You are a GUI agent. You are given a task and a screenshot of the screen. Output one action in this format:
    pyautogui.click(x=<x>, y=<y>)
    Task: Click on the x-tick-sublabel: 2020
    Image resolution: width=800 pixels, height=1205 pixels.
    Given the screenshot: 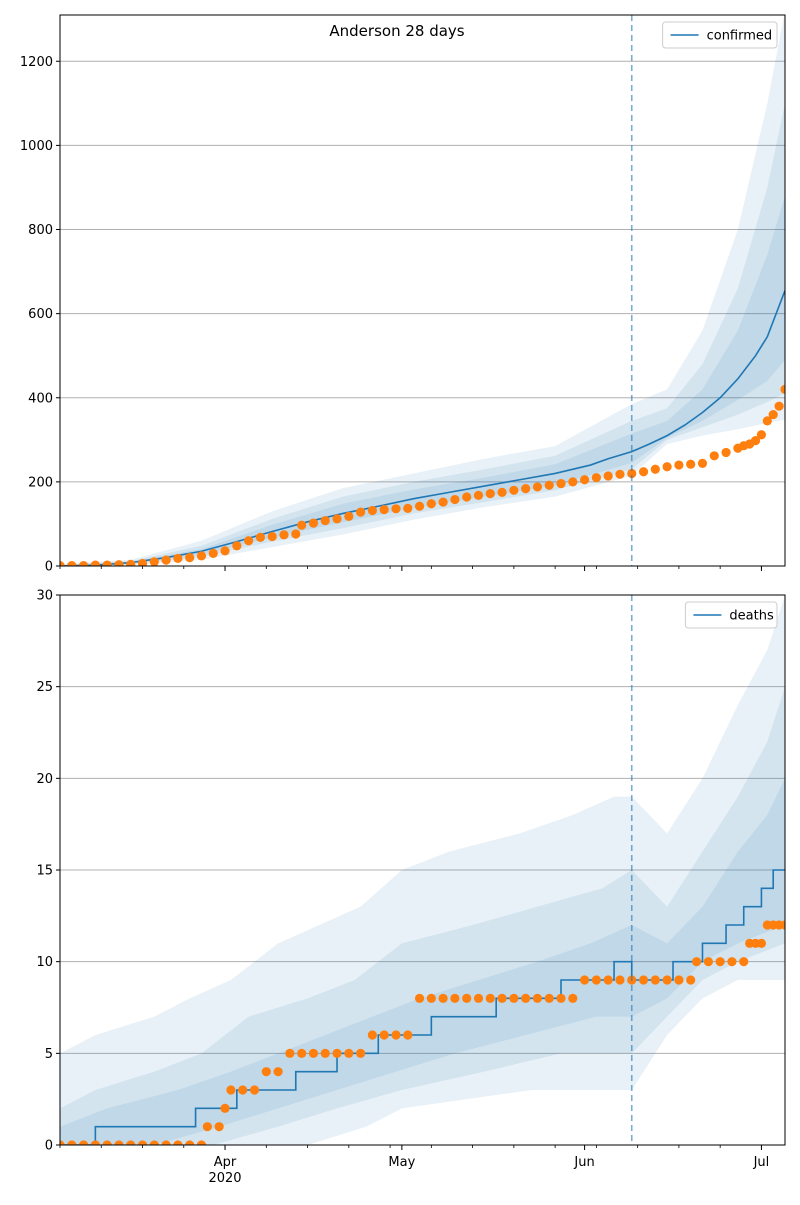 What is the action you would take?
    pyautogui.click(x=224, y=1178)
    